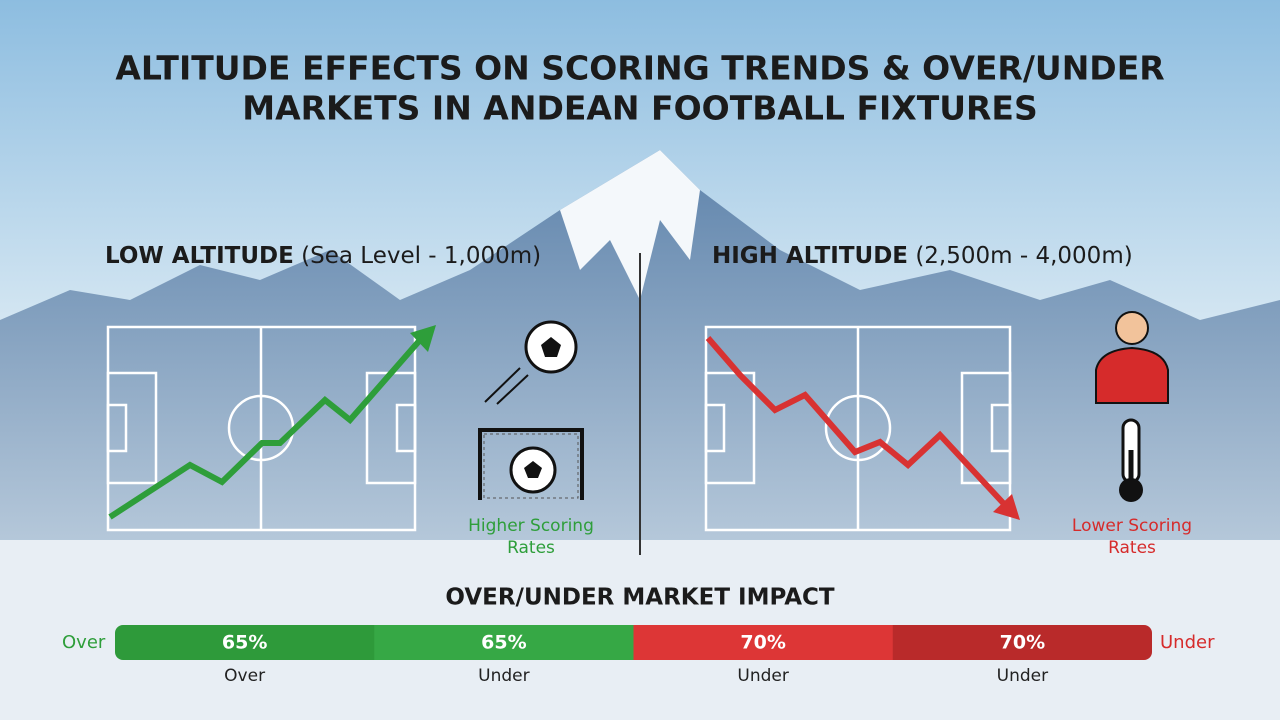 This screenshot has height=724, width=1280. What do you see at coordinates (1132, 526) in the screenshot?
I see `caption: Lower Scoring` at bounding box center [1132, 526].